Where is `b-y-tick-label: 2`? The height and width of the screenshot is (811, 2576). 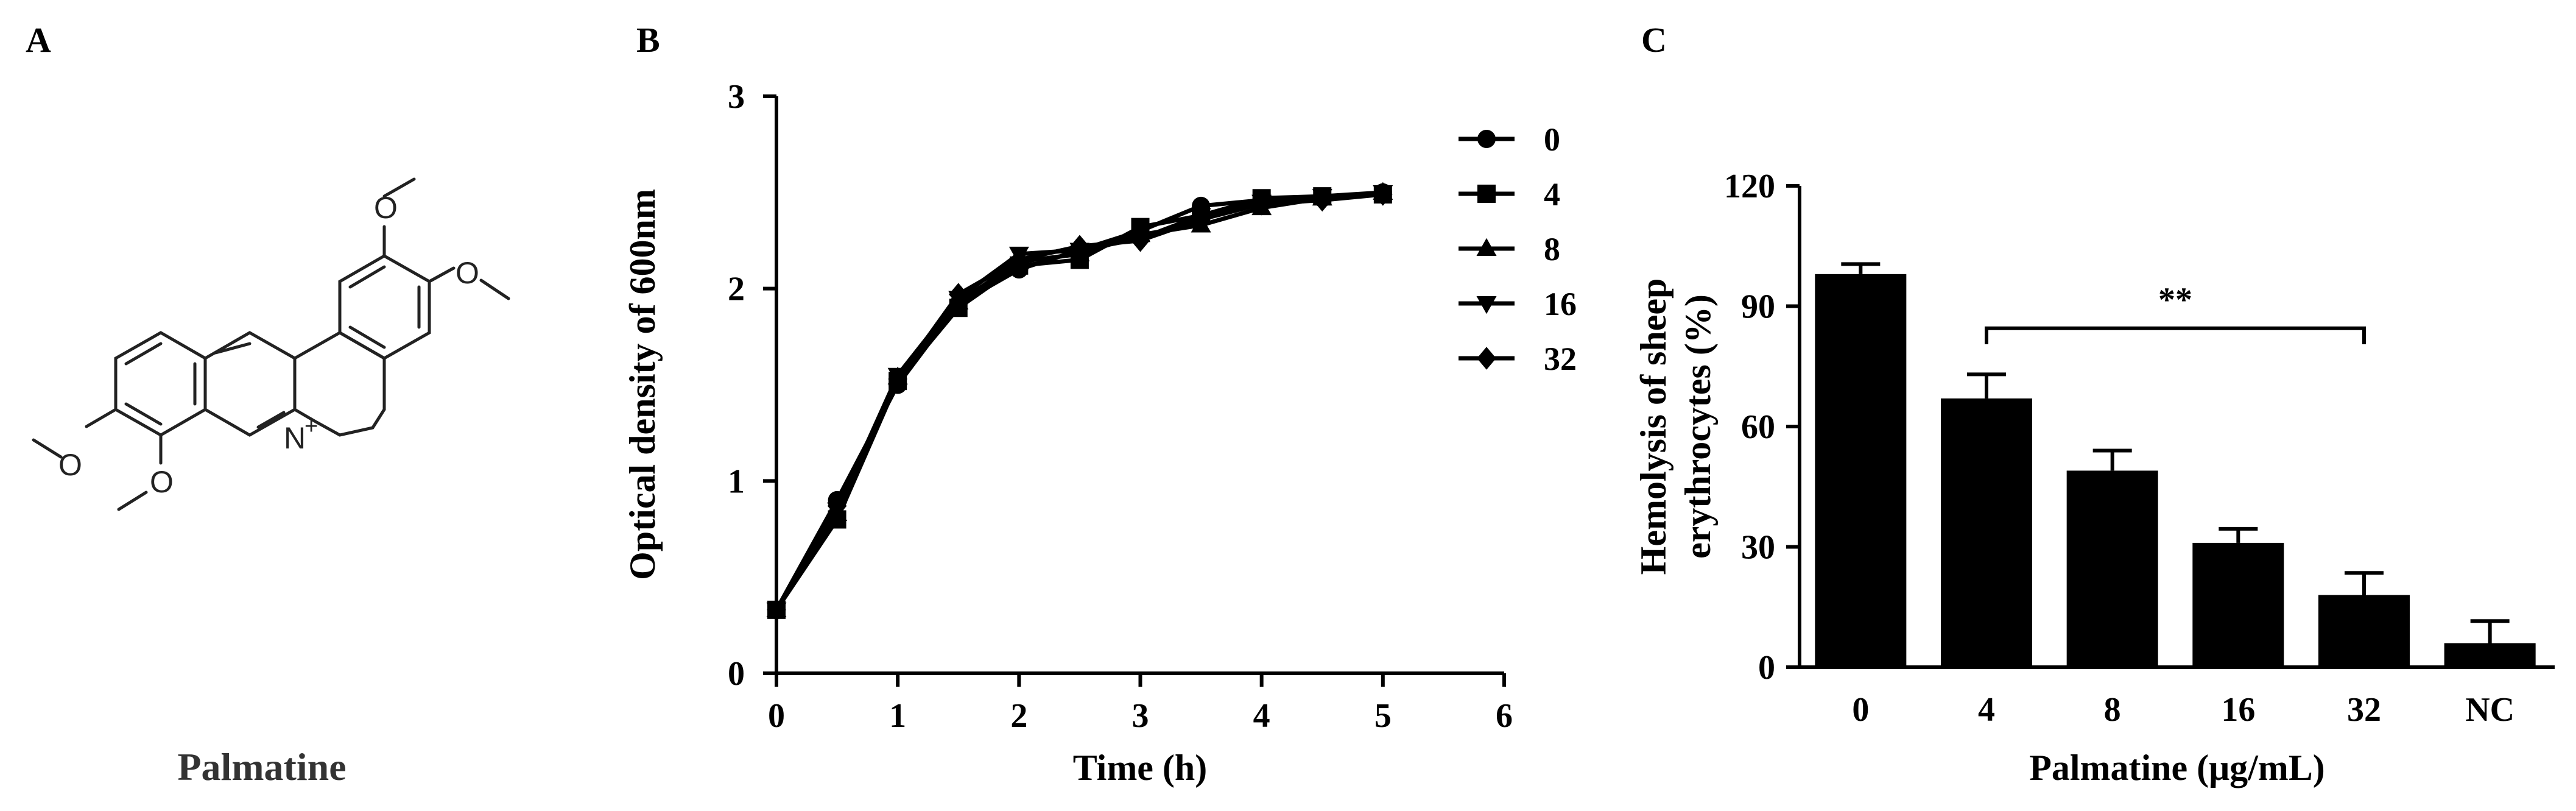
b-y-tick-label: 2 is located at coordinates (736, 289).